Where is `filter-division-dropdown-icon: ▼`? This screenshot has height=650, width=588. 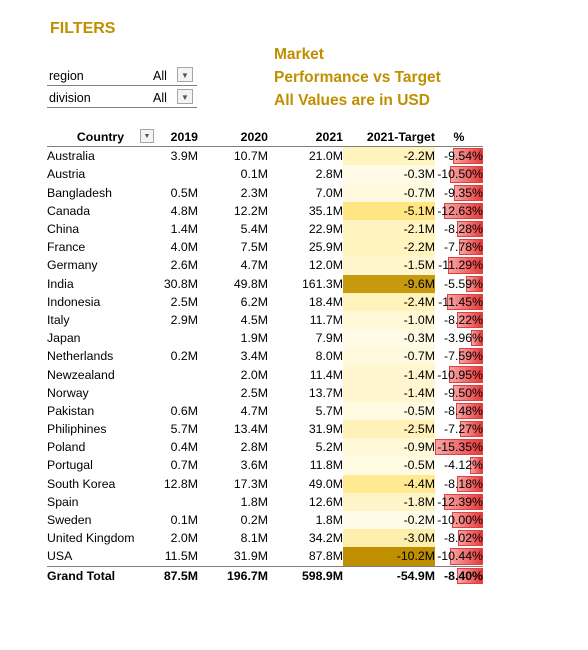 filter-division-dropdown-icon: ▼ is located at coordinates (185, 96).